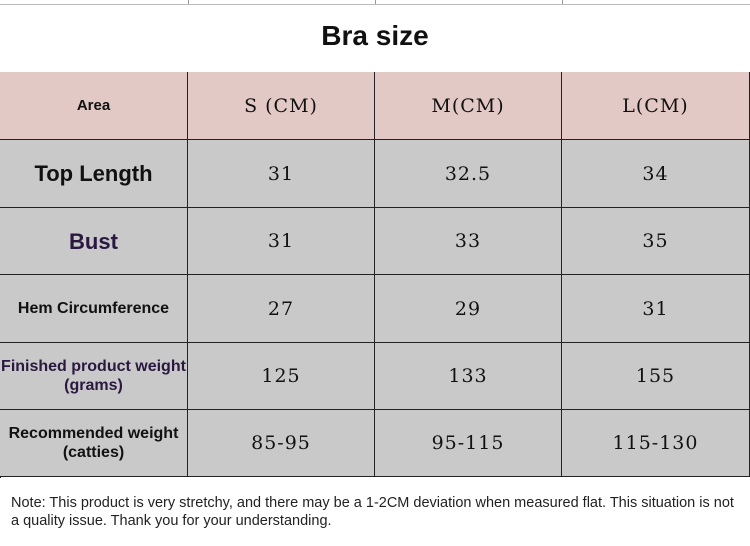  What do you see at coordinates (375, 35) in the screenshot?
I see `title: Bra size` at bounding box center [375, 35].